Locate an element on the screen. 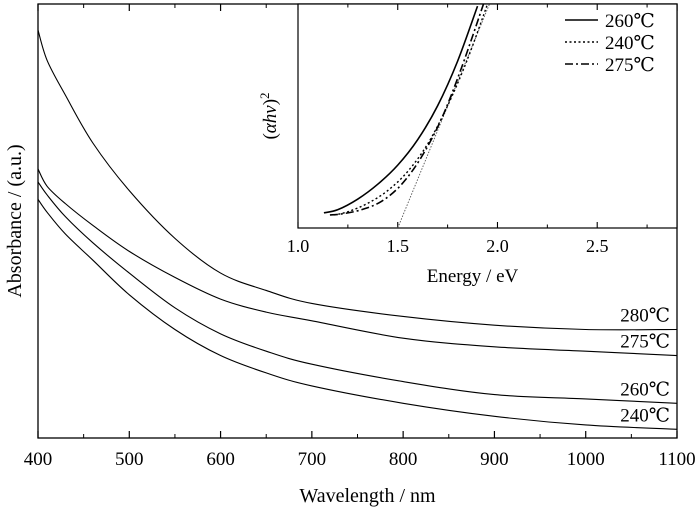 The image size is (700, 511). curve-label-0: 280℃ is located at coordinates (645, 316).